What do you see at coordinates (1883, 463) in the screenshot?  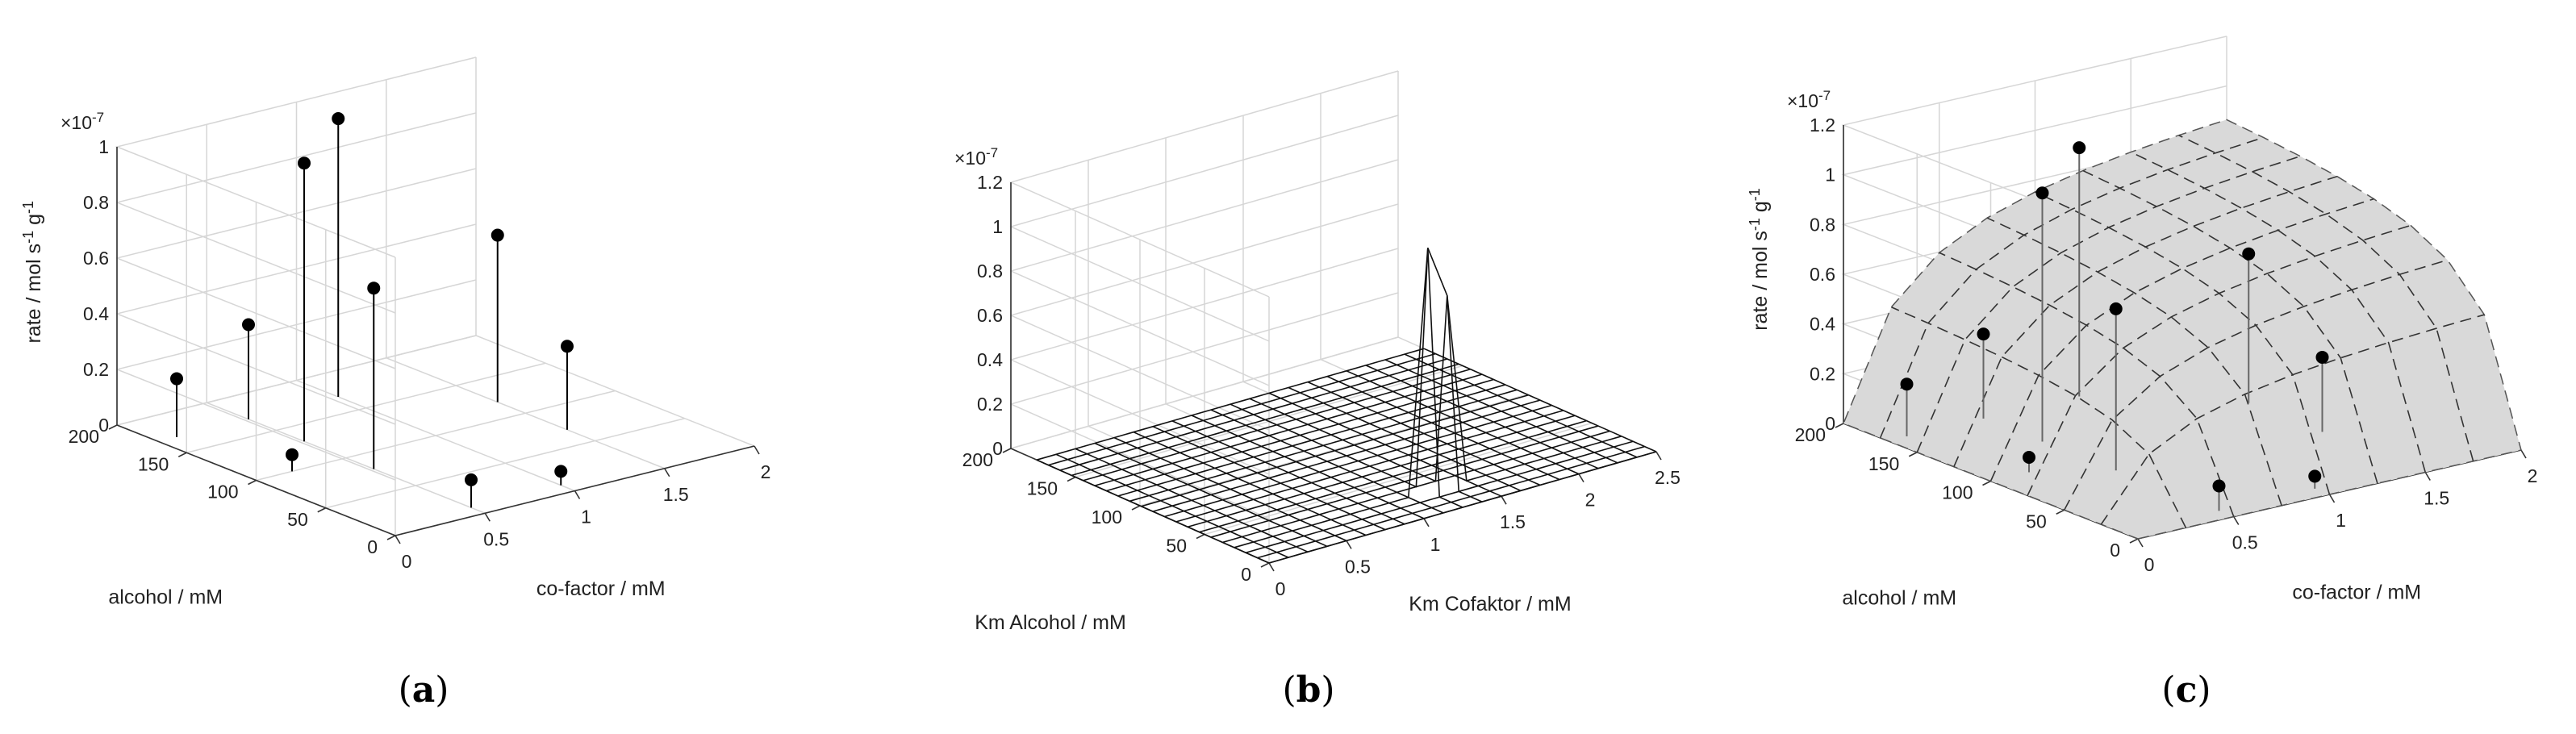 I see `y-tick-label: 150` at bounding box center [1883, 463].